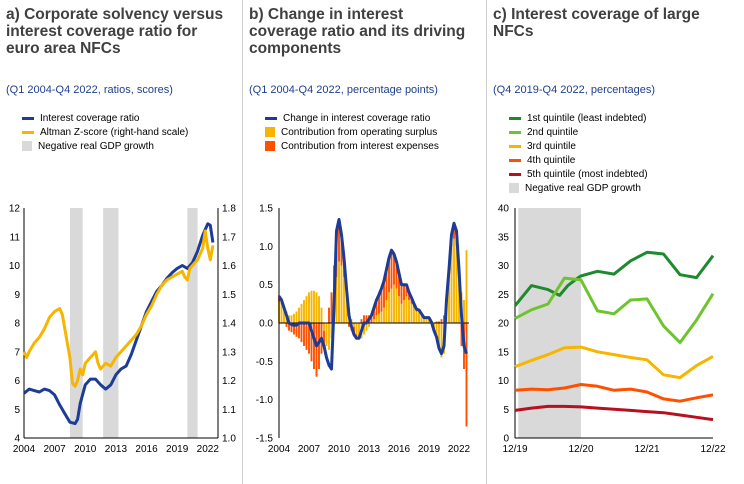  Describe the element at coordinates (116, 449) in the screenshot. I see `x-tick-label-2013: 2013` at that location.